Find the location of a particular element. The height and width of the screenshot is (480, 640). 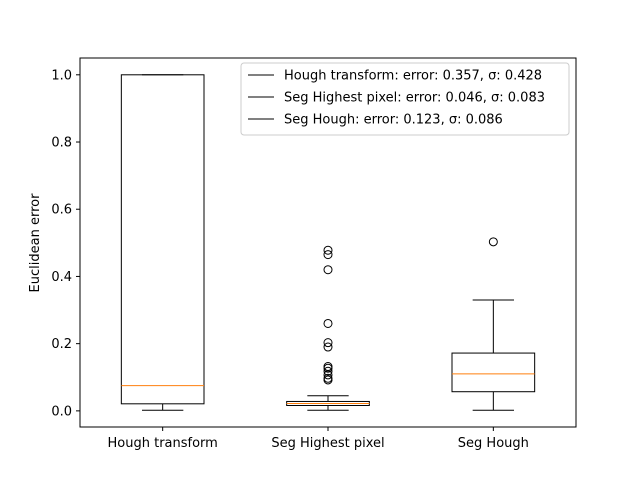

y-axis-label: Euclidean error is located at coordinates (35, 243).